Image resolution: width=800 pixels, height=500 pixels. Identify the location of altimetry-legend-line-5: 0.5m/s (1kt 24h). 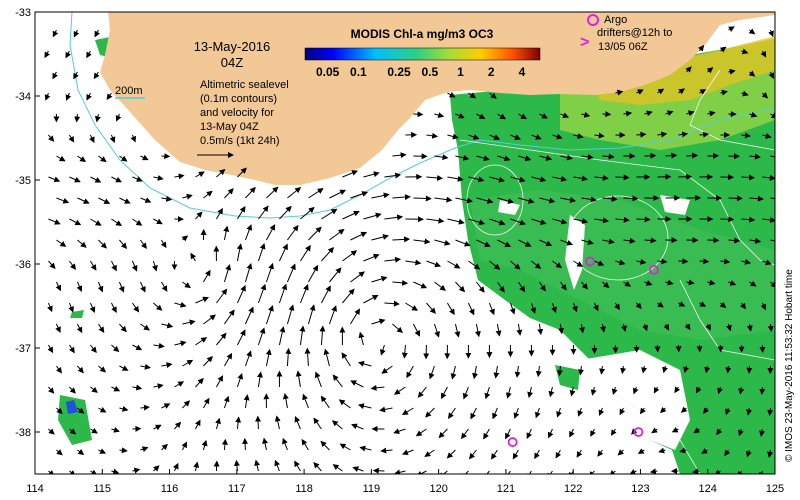
(239, 141).